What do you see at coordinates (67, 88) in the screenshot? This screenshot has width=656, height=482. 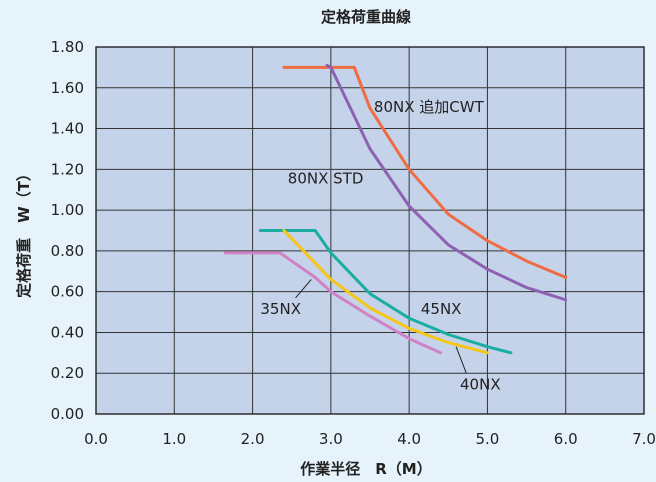 I see `y-tick-label: 1.60` at bounding box center [67, 88].